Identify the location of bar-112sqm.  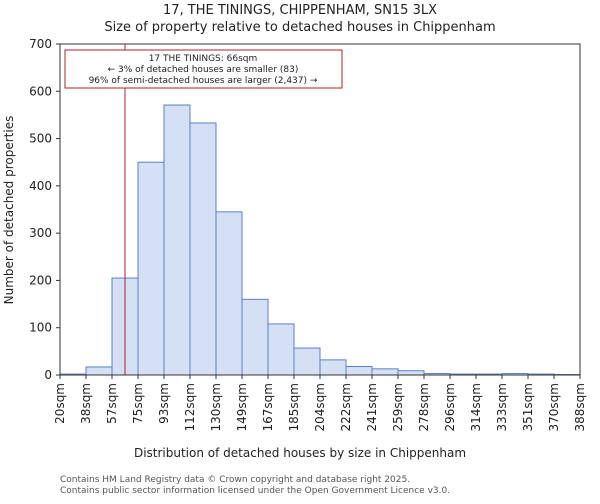
(203, 249).